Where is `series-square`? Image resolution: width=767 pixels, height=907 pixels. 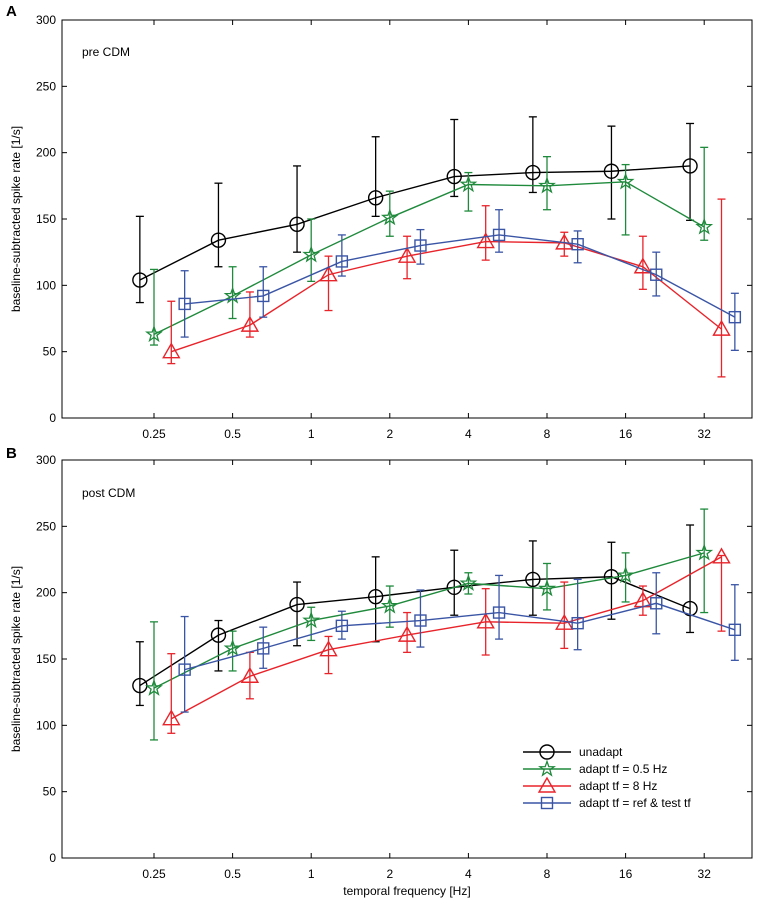 series-square is located at coordinates (460, 280).